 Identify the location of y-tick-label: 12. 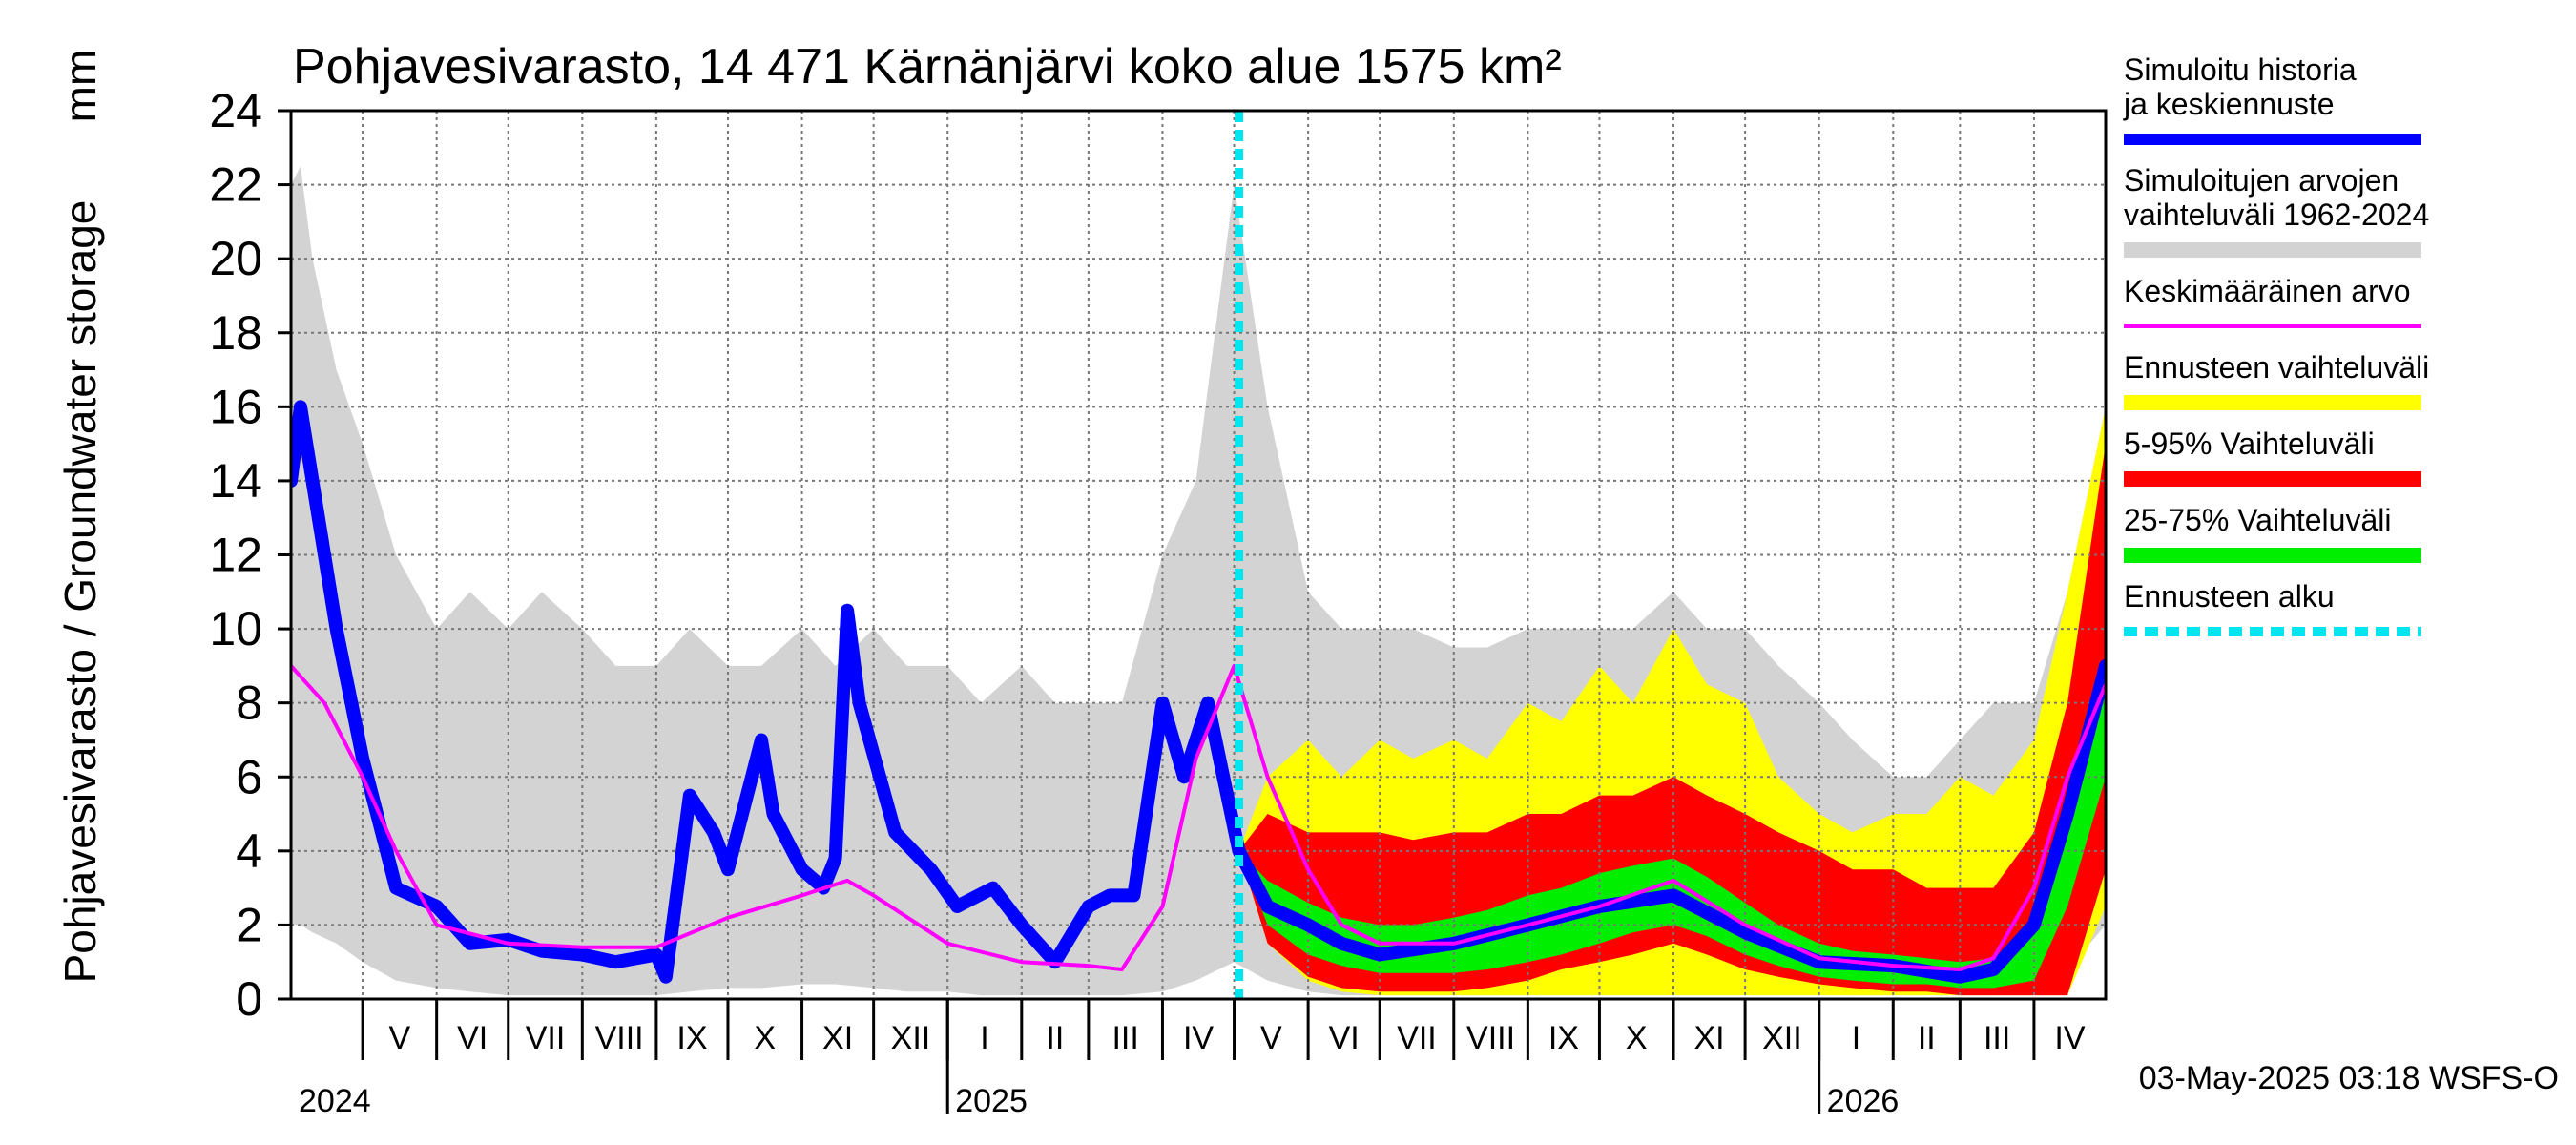
(235, 555).